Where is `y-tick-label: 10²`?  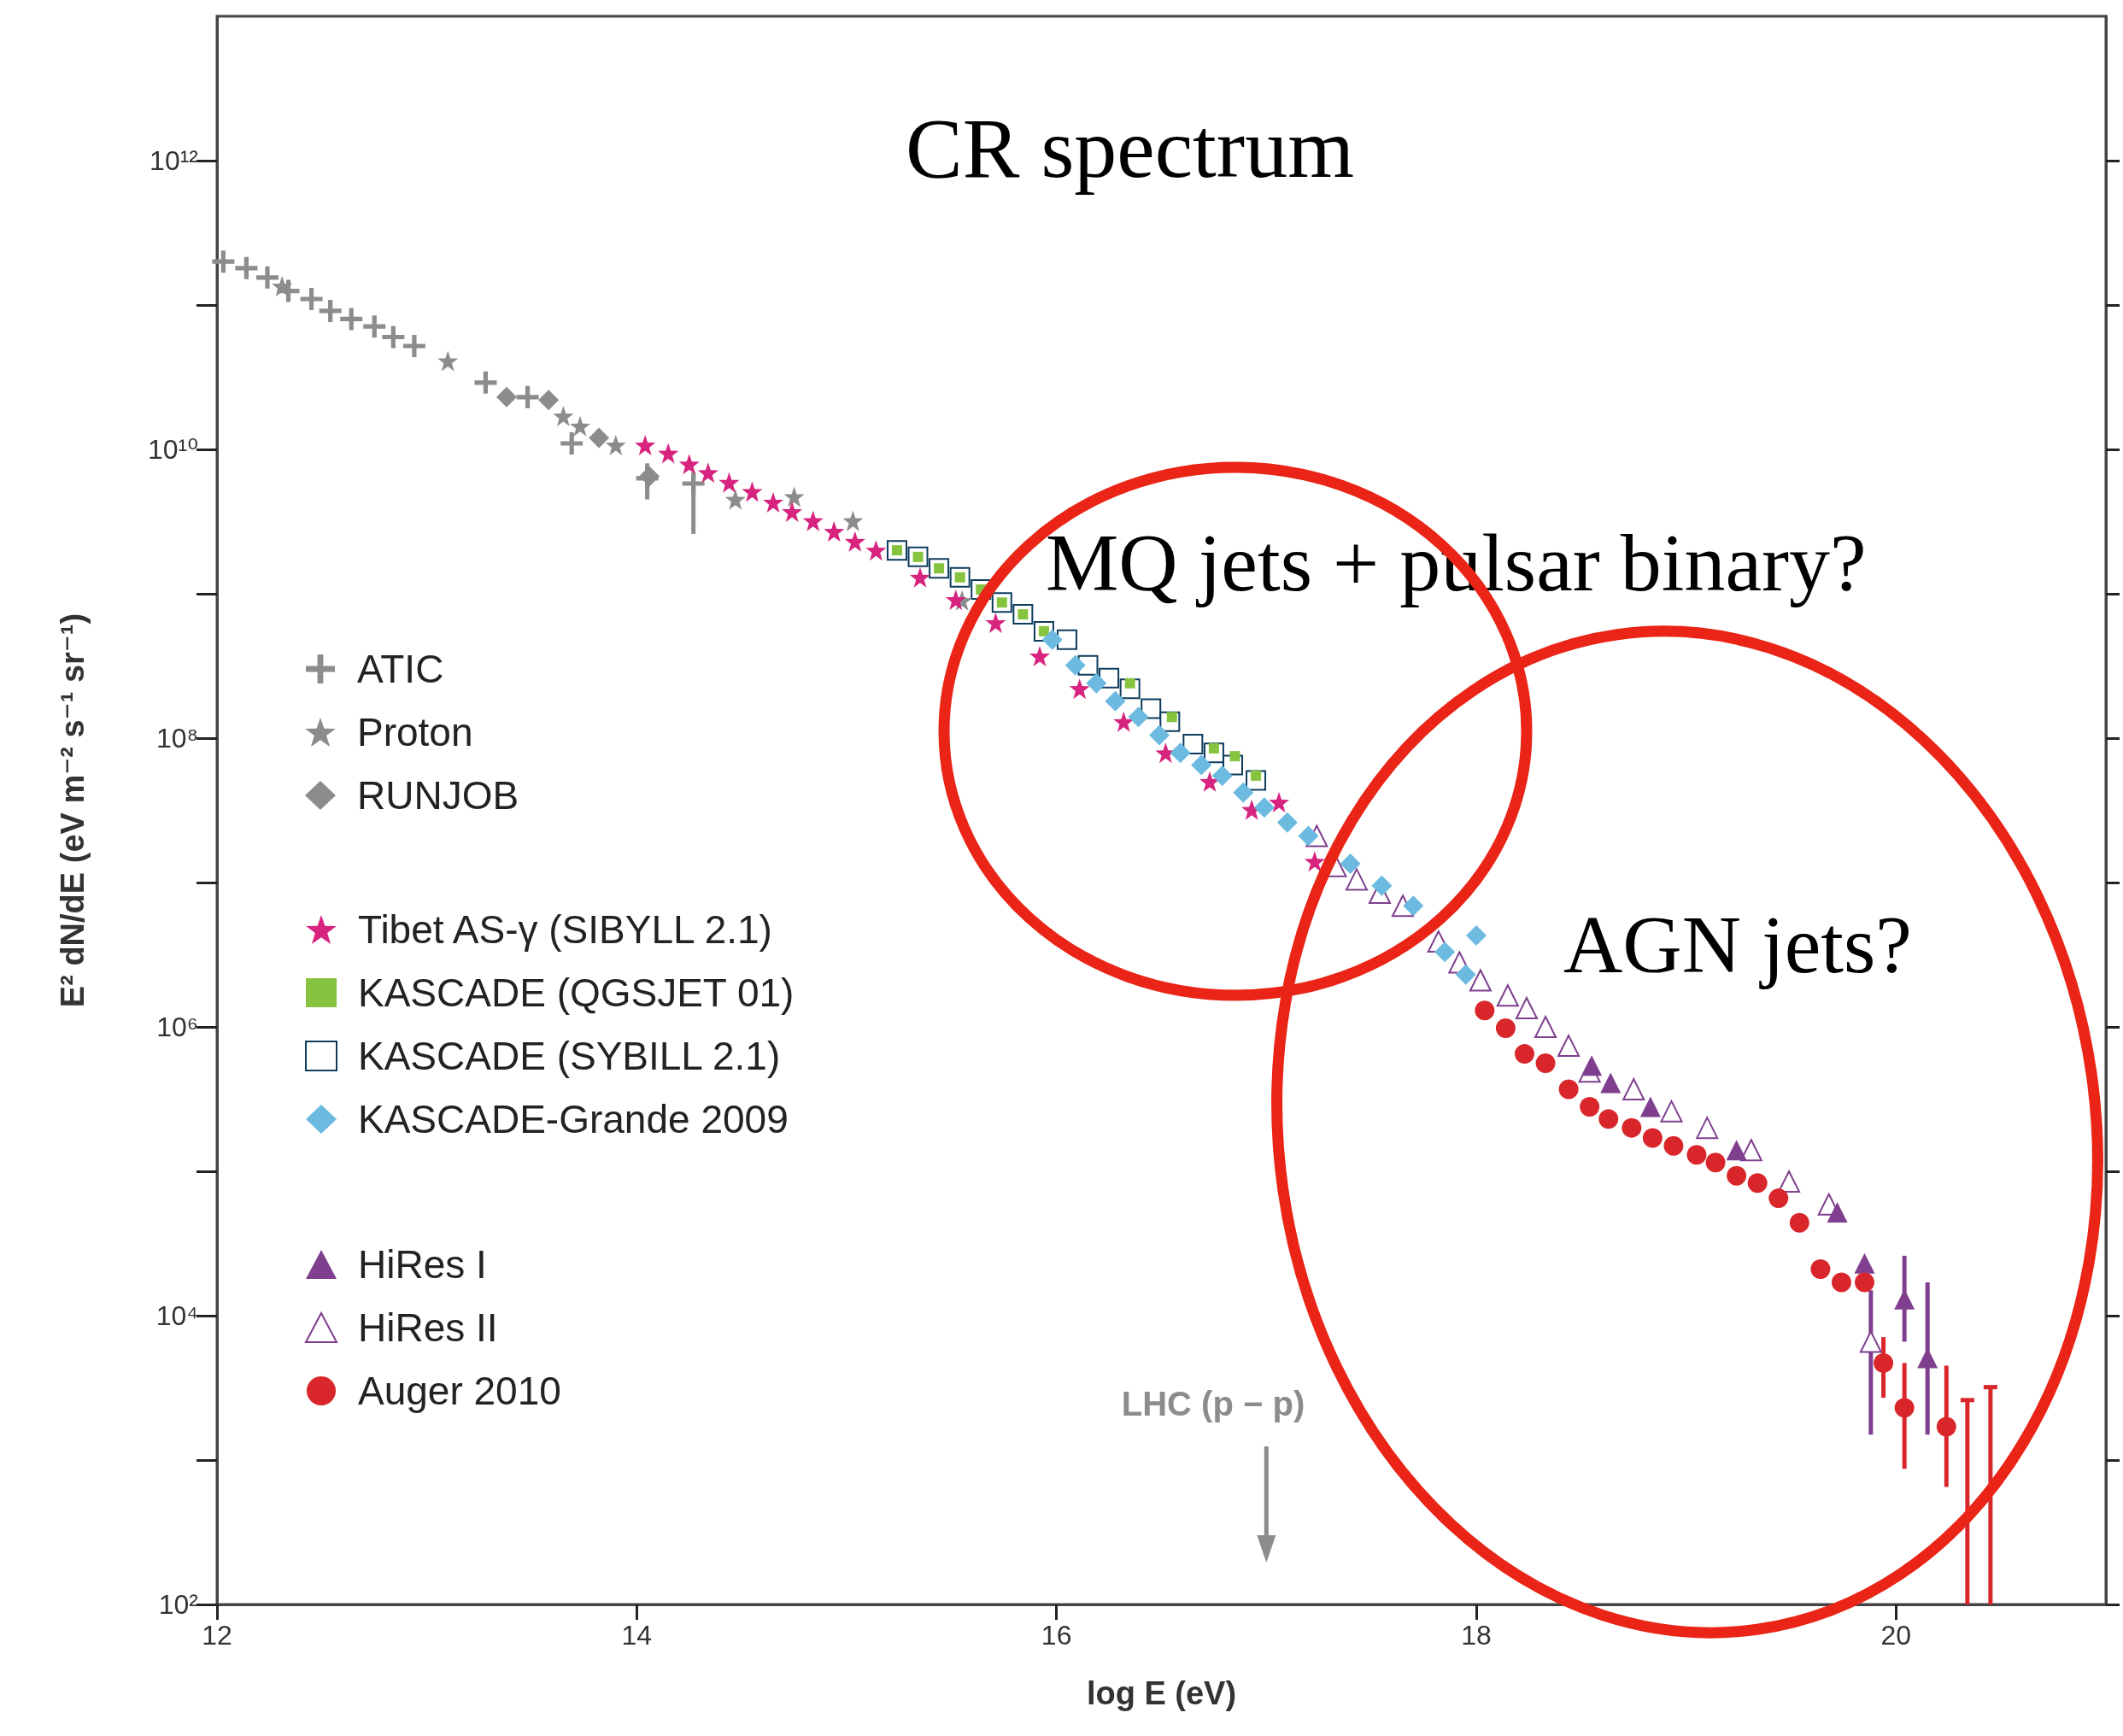 y-tick-label: 10² is located at coordinates (178, 1604).